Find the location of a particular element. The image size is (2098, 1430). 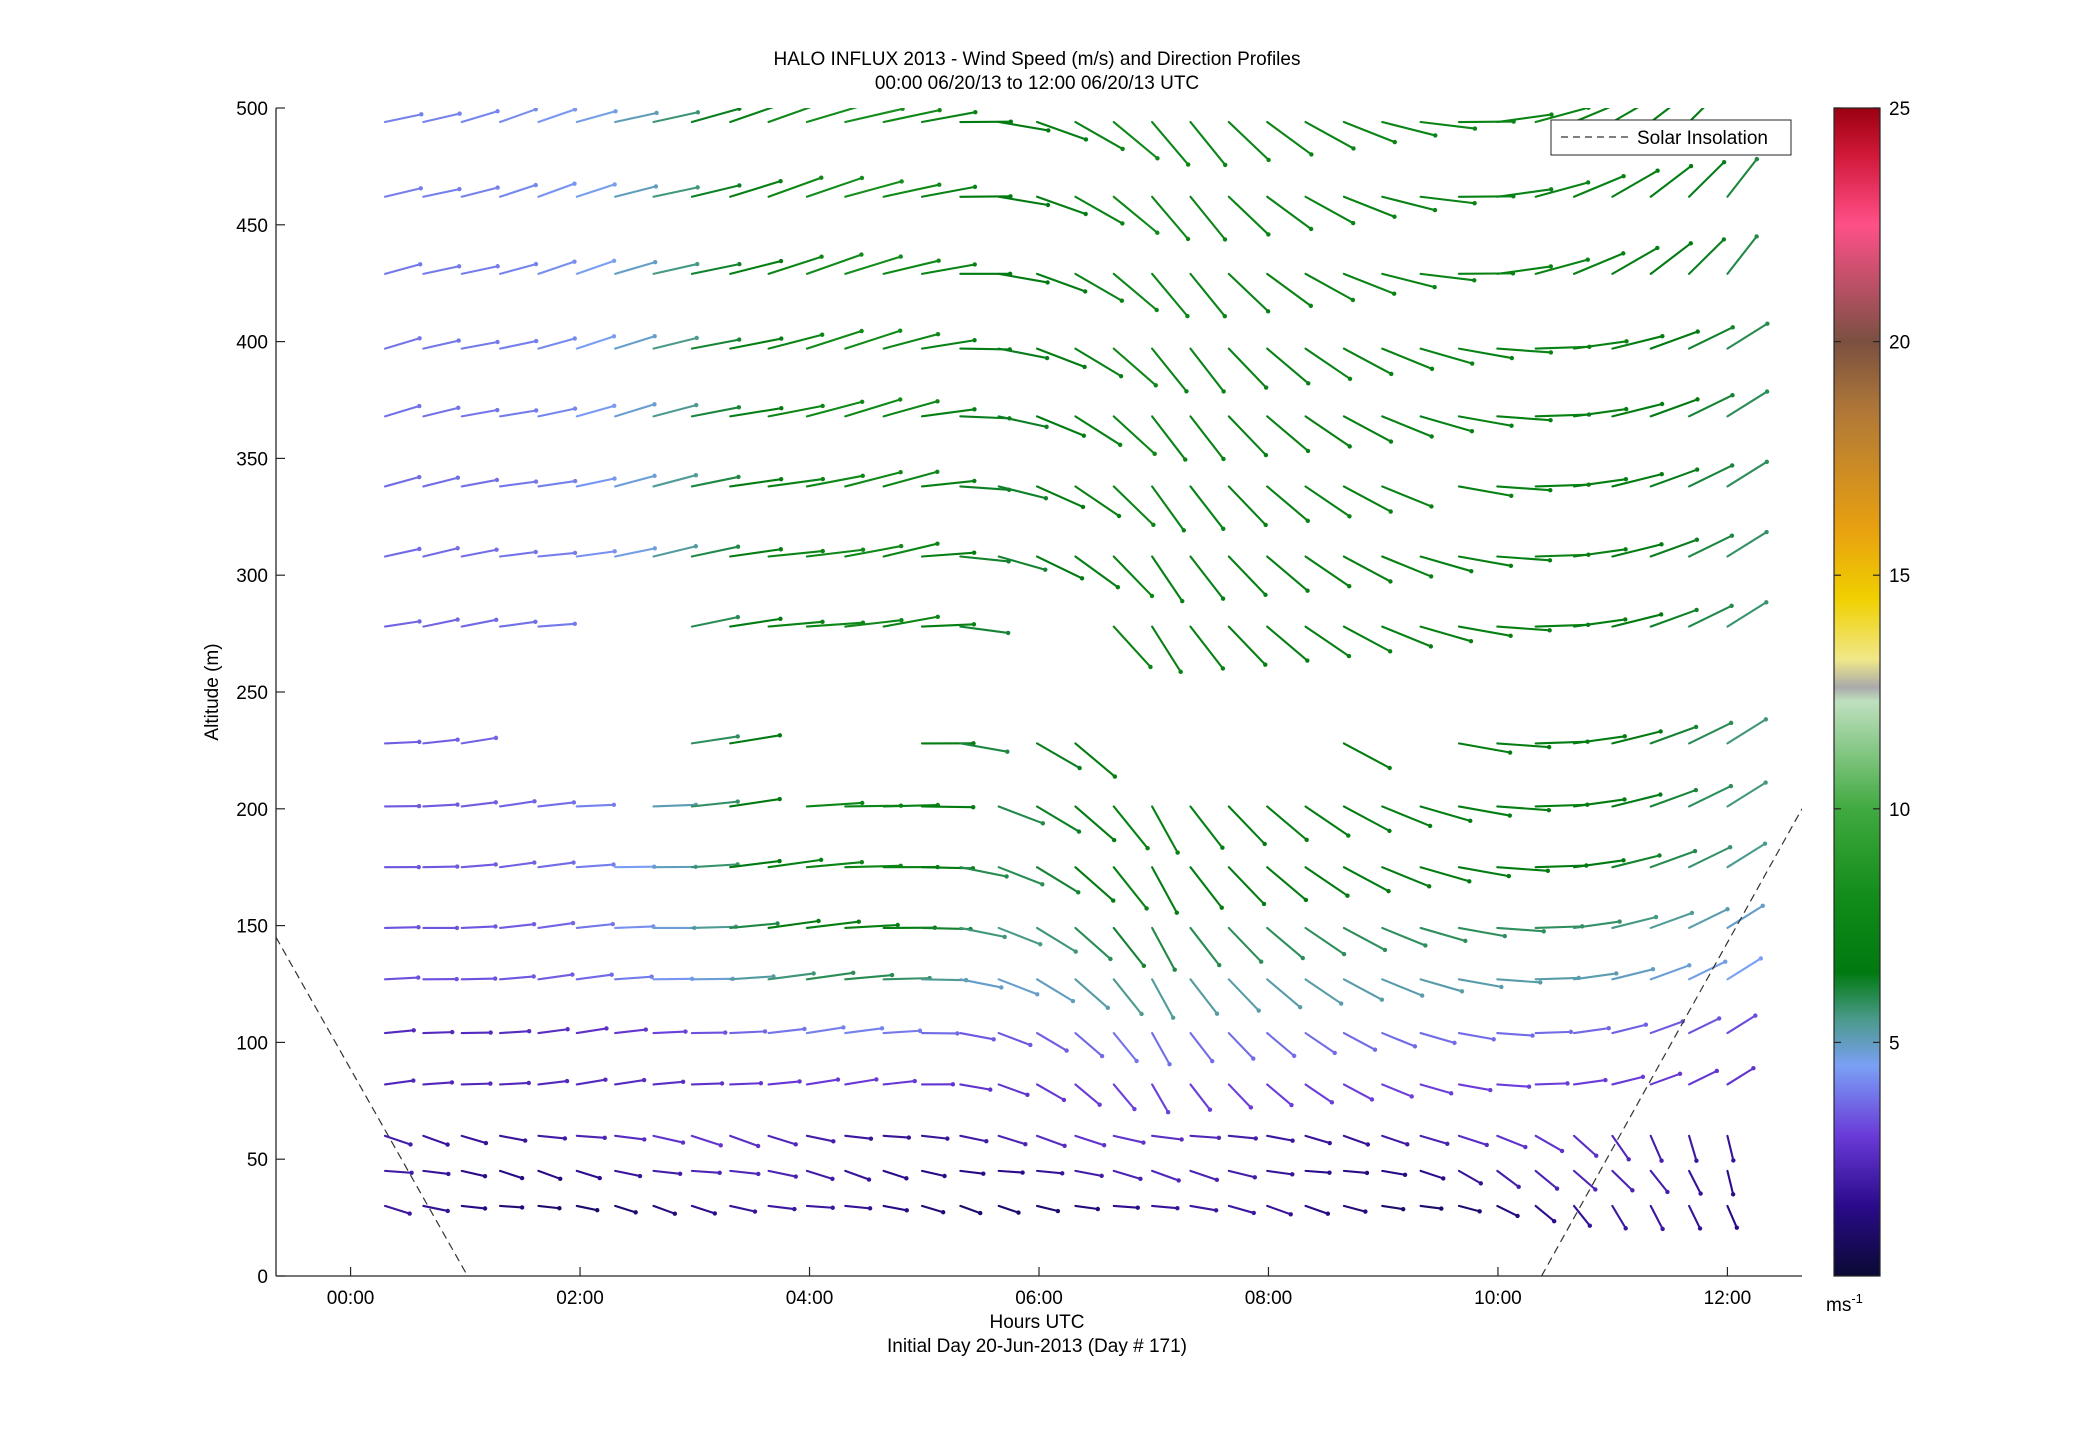

legend-label: Solar Insolation is located at coordinates (1702, 138).